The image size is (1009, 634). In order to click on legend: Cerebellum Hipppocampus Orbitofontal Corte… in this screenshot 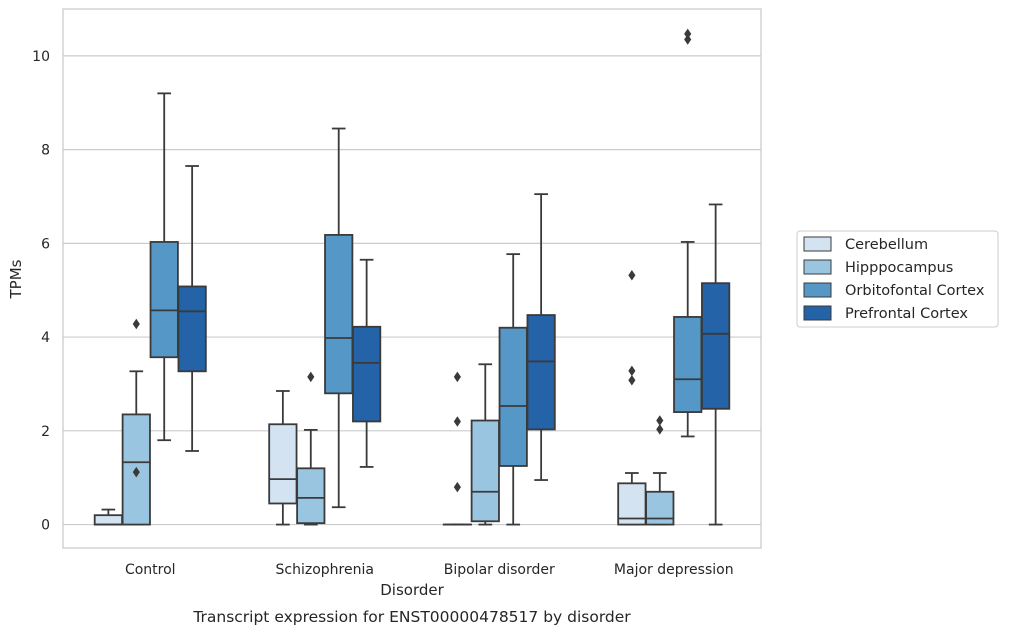, I will do `click(897, 279)`.